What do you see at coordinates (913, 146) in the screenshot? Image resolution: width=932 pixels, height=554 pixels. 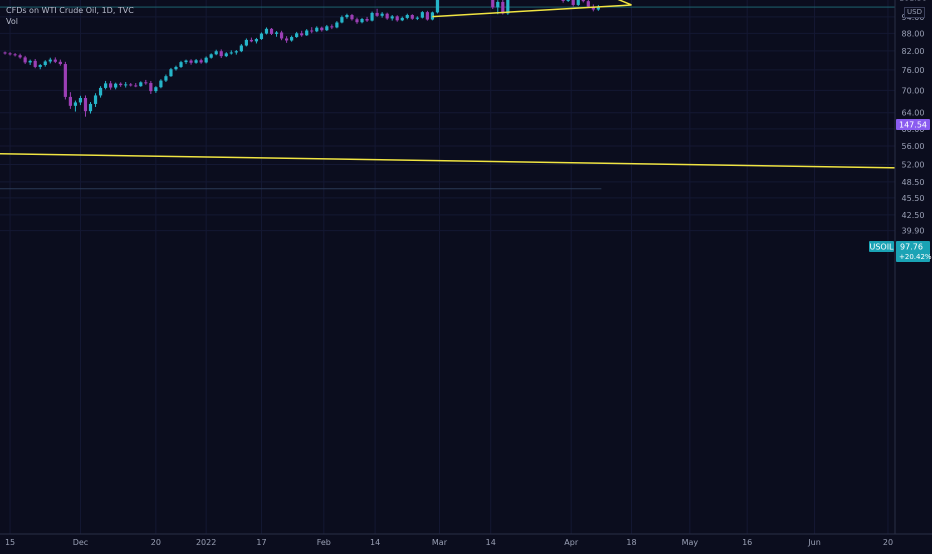 I see `price-tick-label: 56.00` at bounding box center [913, 146].